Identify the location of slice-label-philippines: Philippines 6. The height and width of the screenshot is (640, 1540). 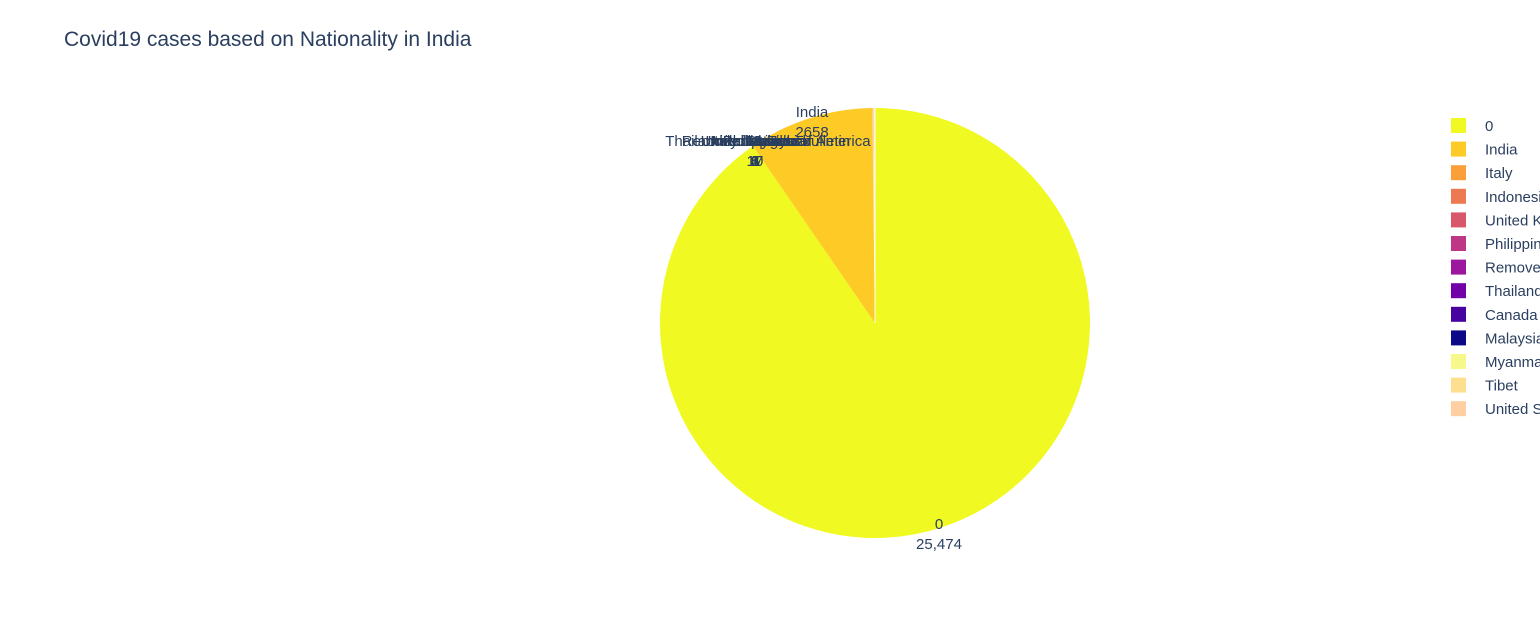
(759, 151).